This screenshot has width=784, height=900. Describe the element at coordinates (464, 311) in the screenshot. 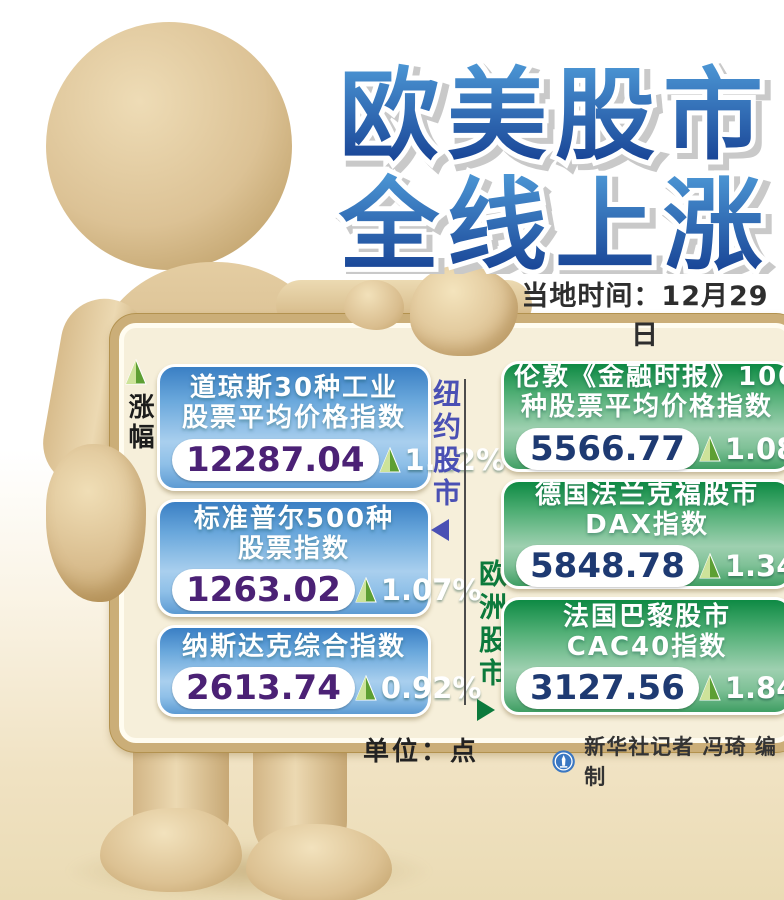

I see `figure-right-hand` at that location.